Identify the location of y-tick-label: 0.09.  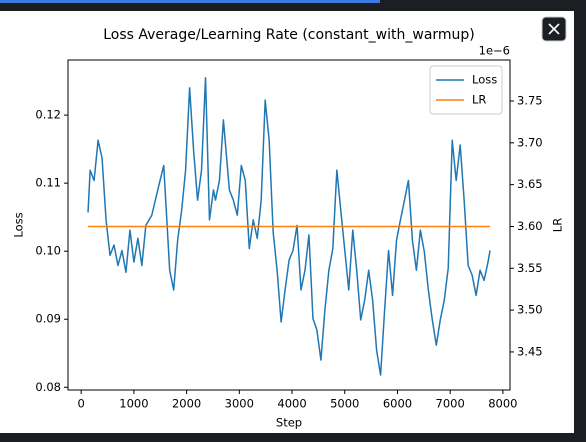
(48, 319).